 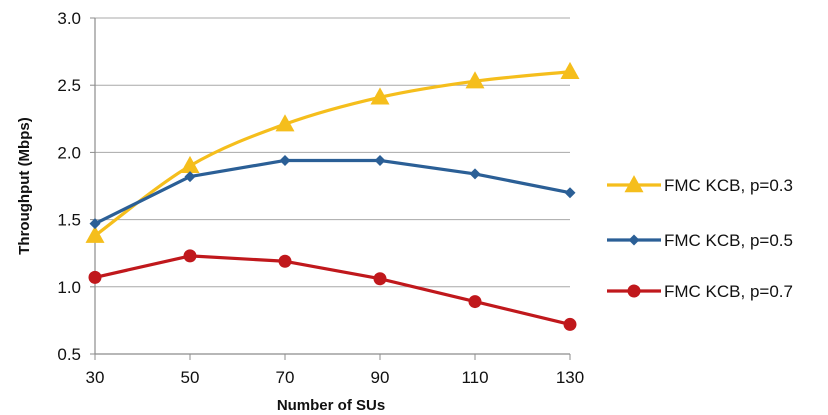 What do you see at coordinates (285, 377) in the screenshot?
I see `x-tick-label: 70` at bounding box center [285, 377].